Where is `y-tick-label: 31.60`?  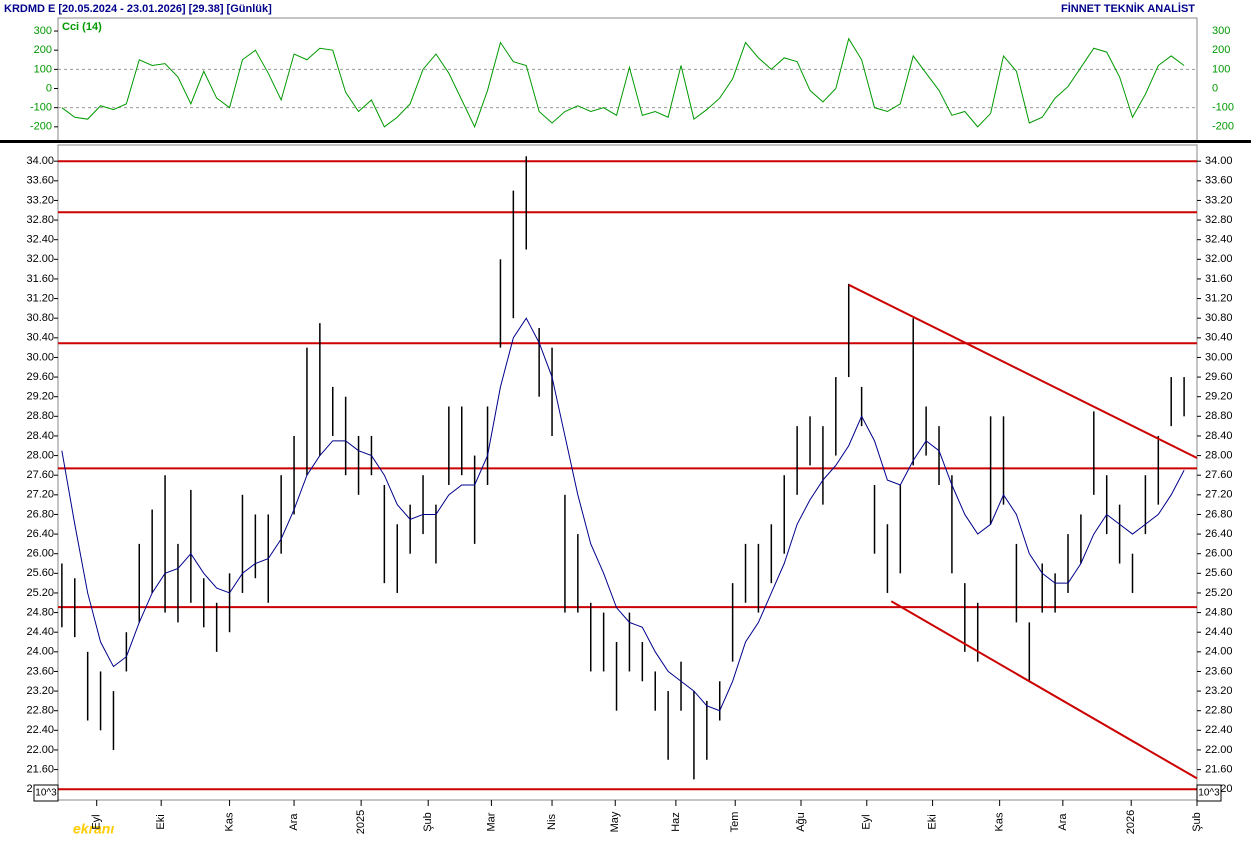
y-tick-label: 31.60 is located at coordinates (40, 279).